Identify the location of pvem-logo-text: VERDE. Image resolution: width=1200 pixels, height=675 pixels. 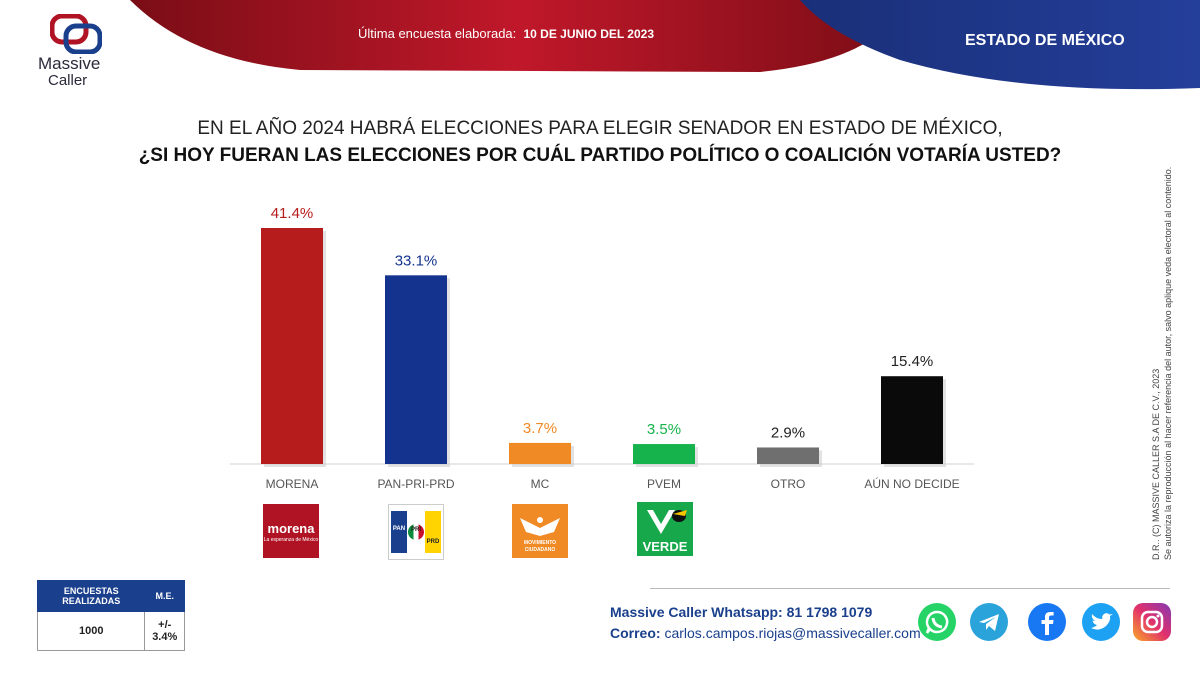
(665, 546).